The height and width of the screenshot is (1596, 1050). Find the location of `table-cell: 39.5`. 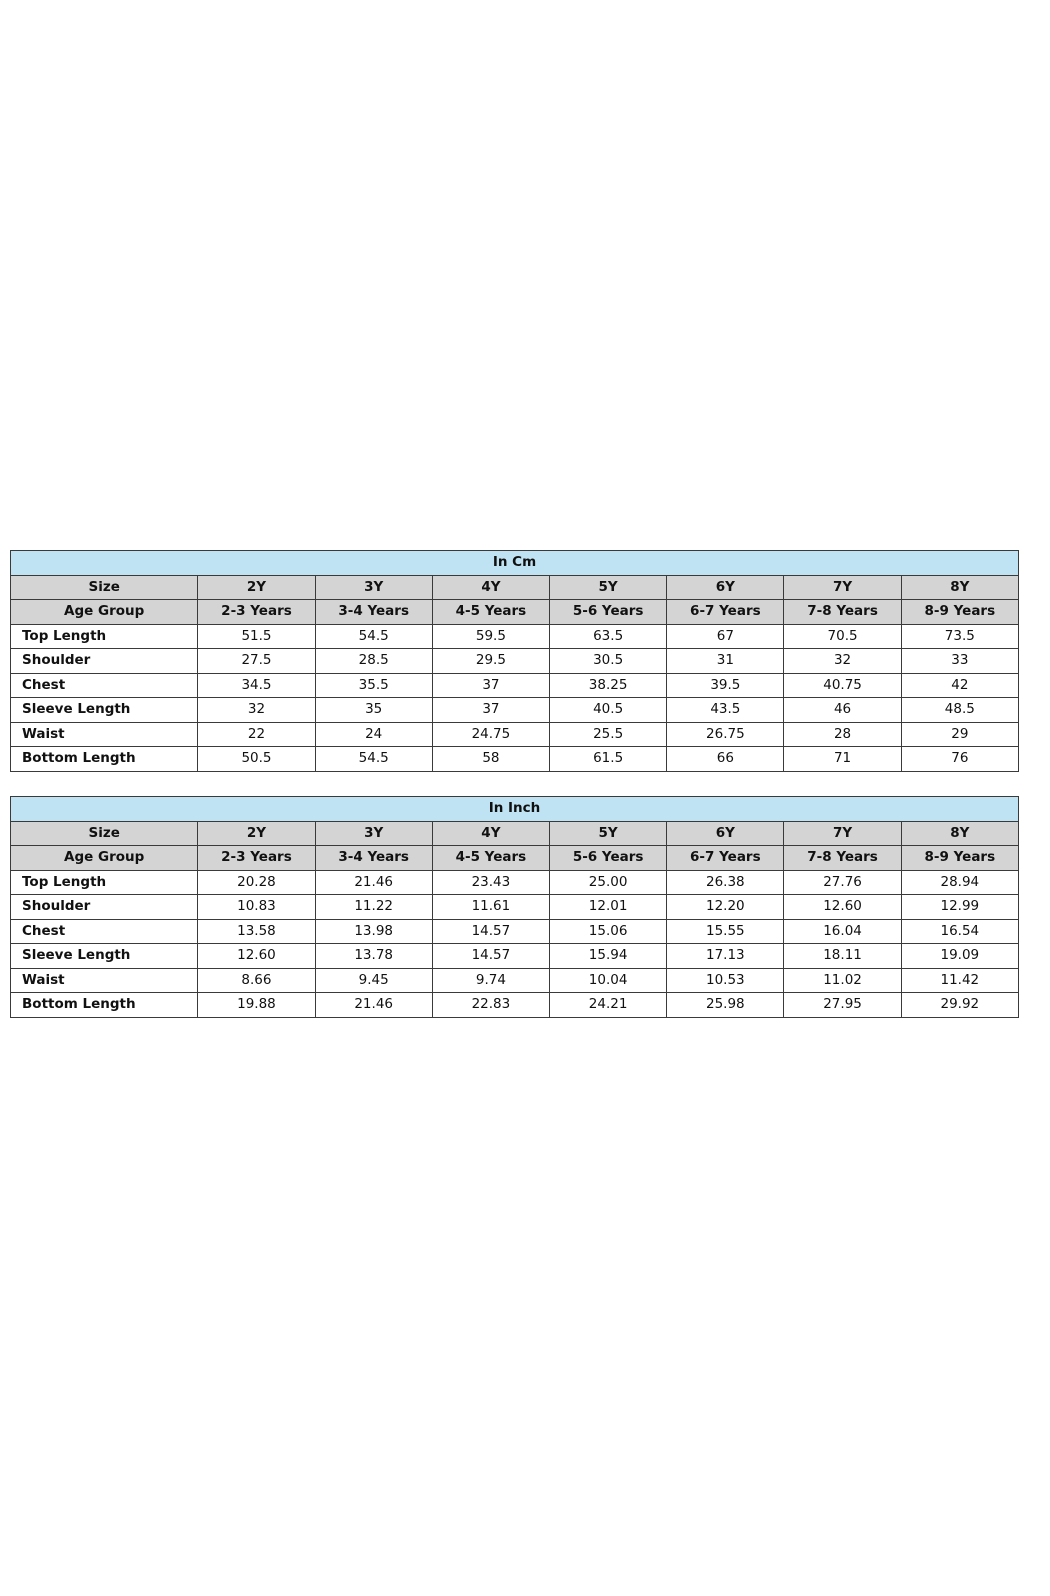

table-cell: 39.5 is located at coordinates (725, 685).